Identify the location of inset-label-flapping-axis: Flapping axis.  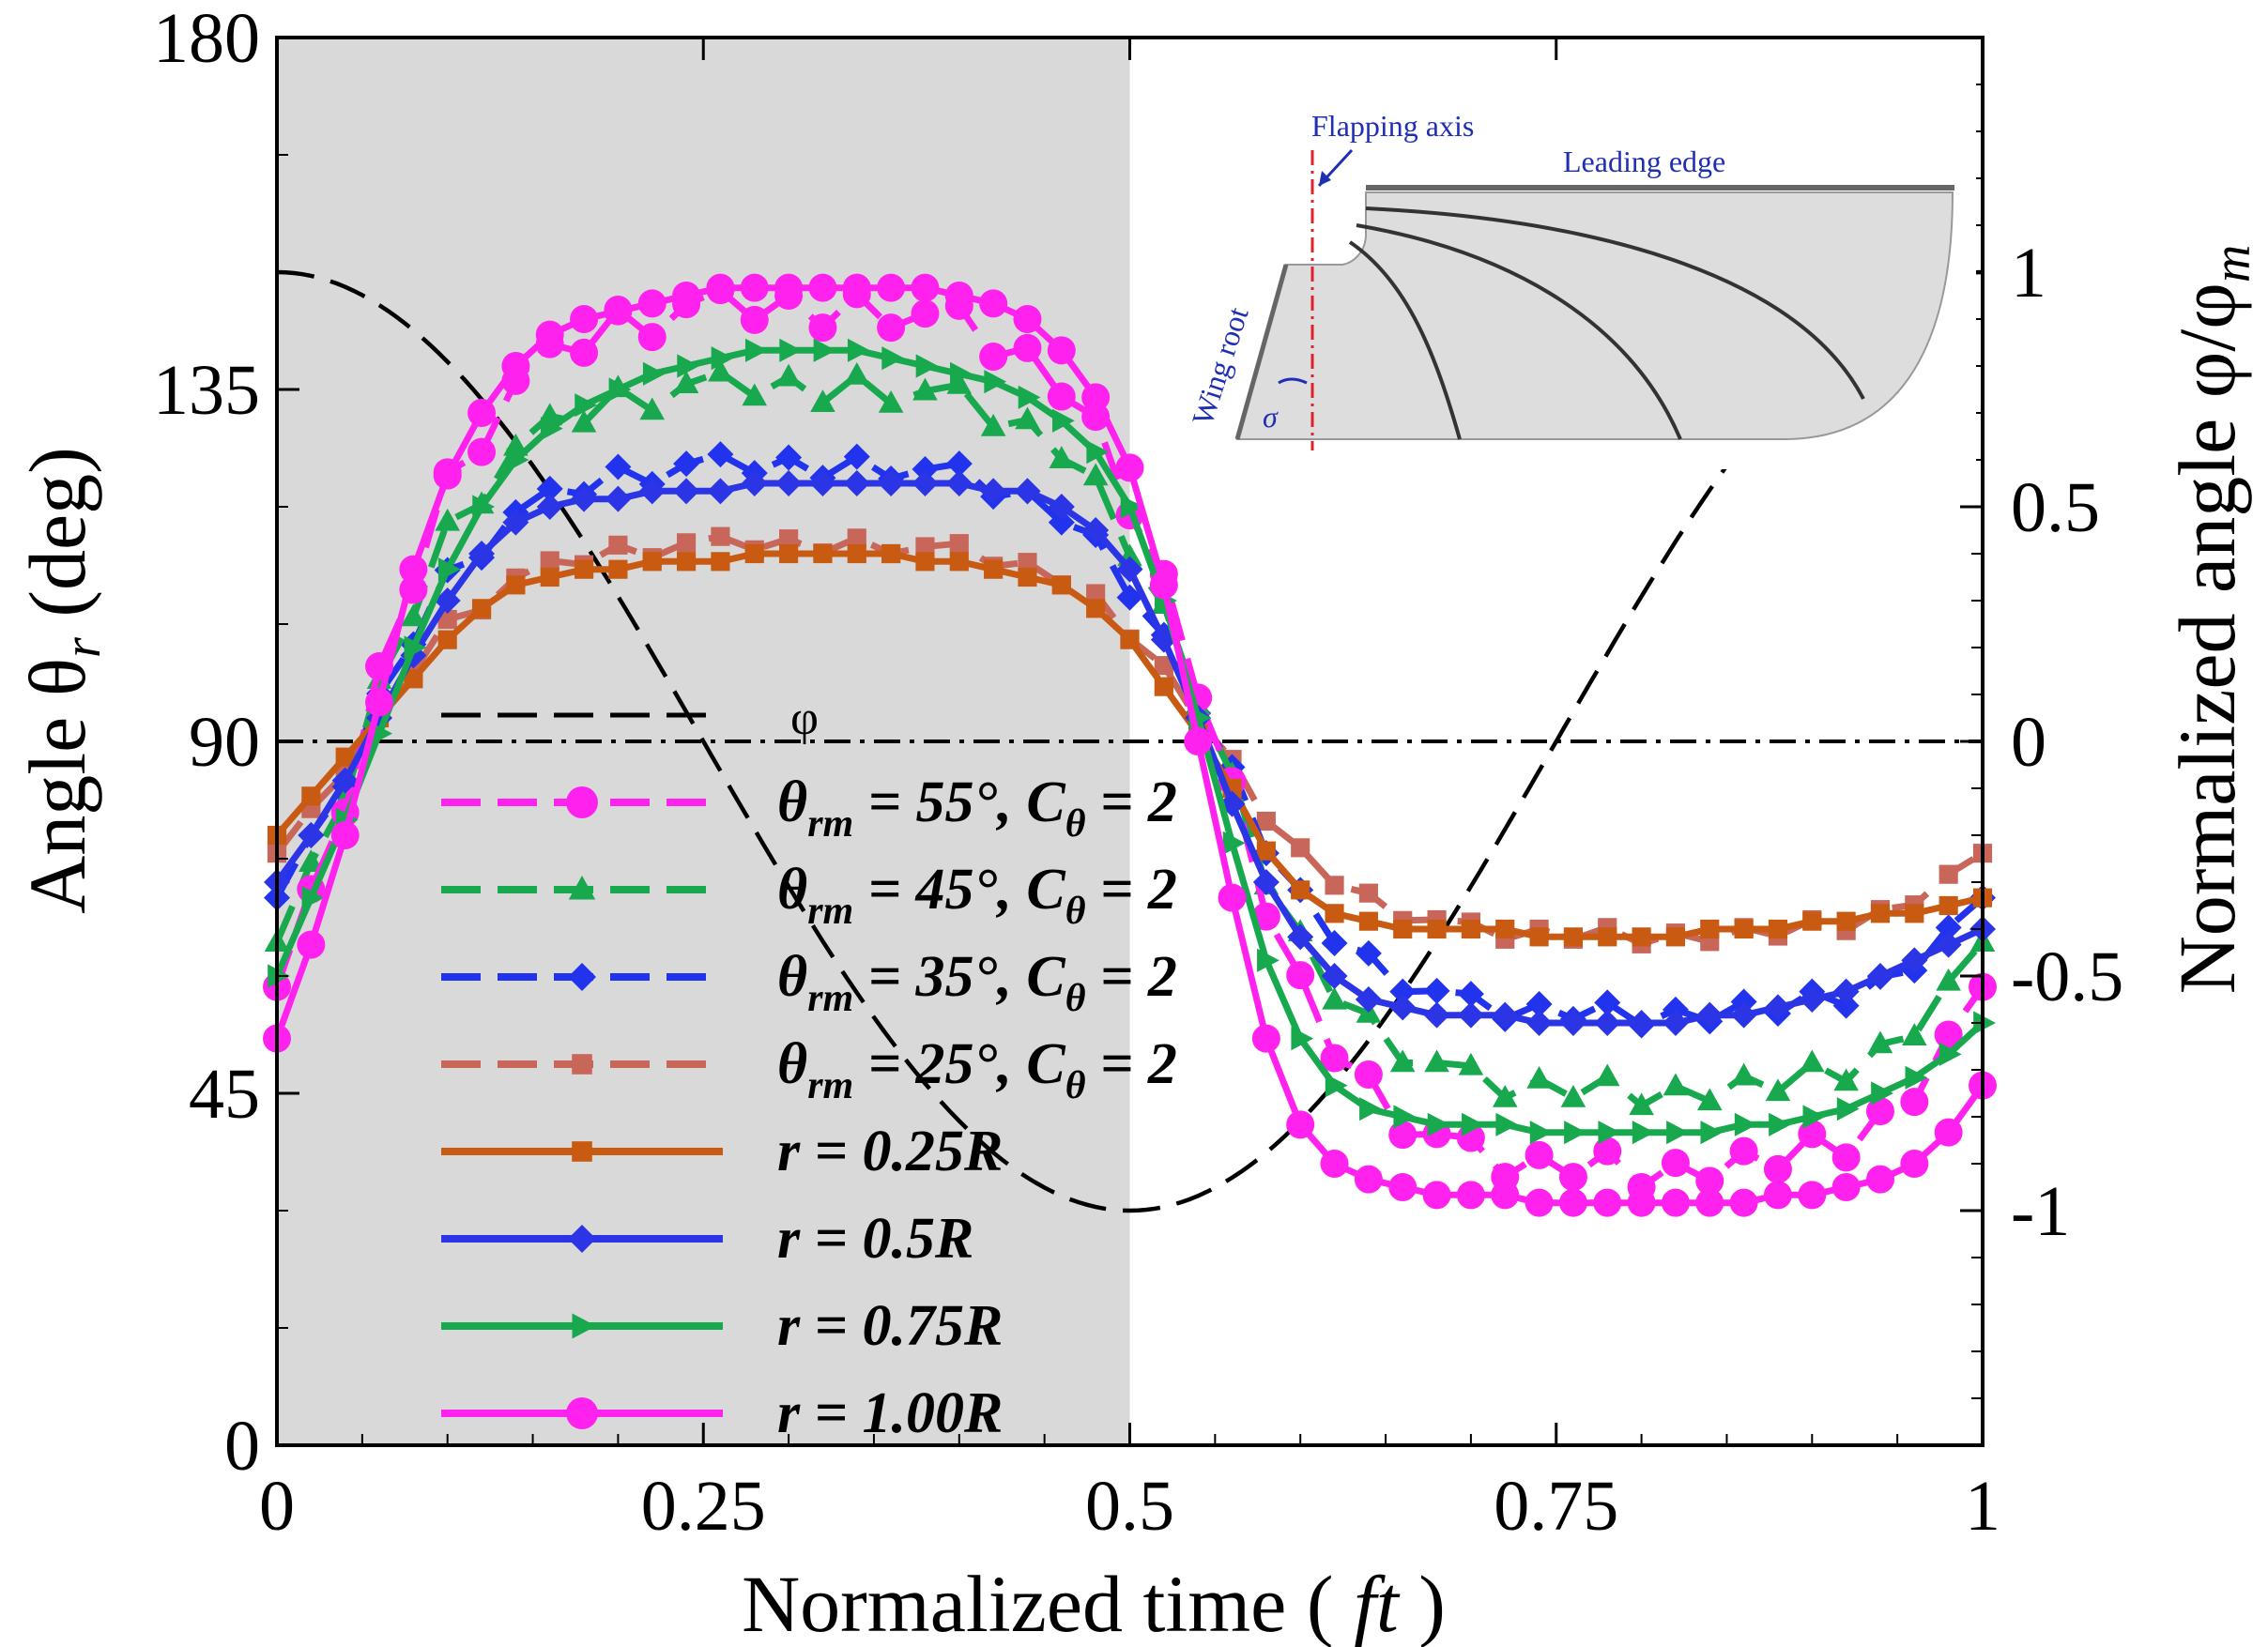
(1392, 126).